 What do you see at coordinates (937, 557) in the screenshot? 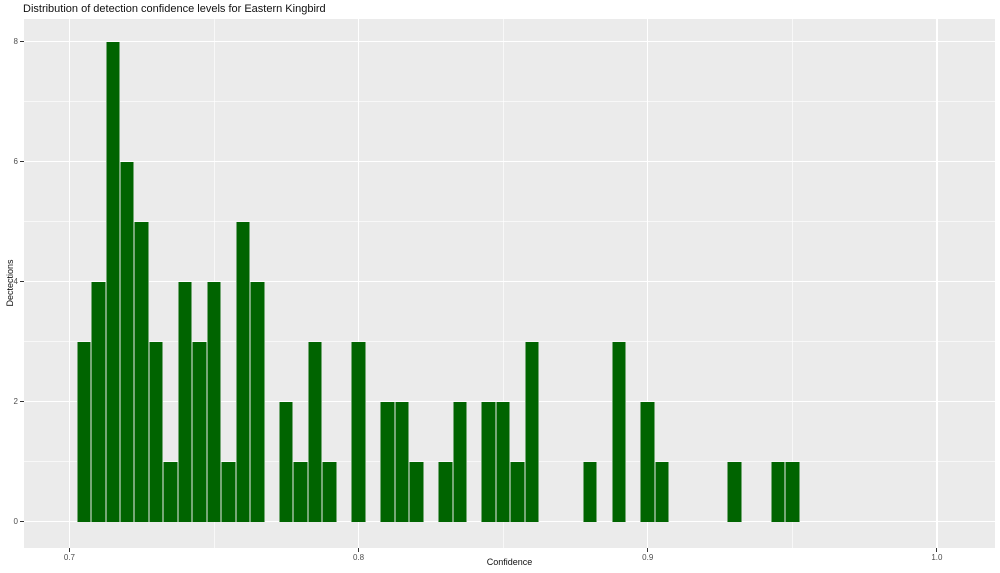
I see `x-tick-label: 1.0` at bounding box center [937, 557].